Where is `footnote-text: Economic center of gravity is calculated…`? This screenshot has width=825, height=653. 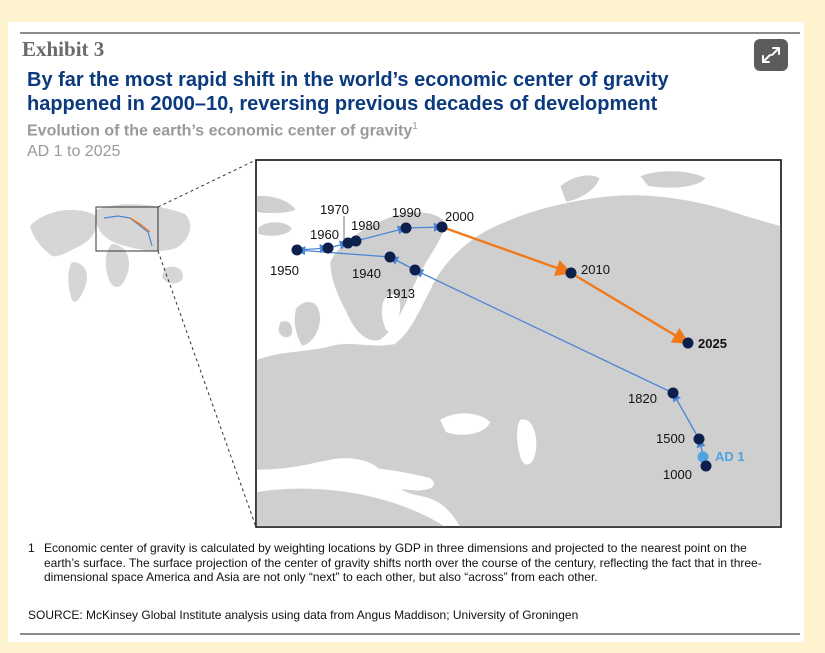
footnote-text: Economic center of gravity is calculated… is located at coordinates (403, 562).